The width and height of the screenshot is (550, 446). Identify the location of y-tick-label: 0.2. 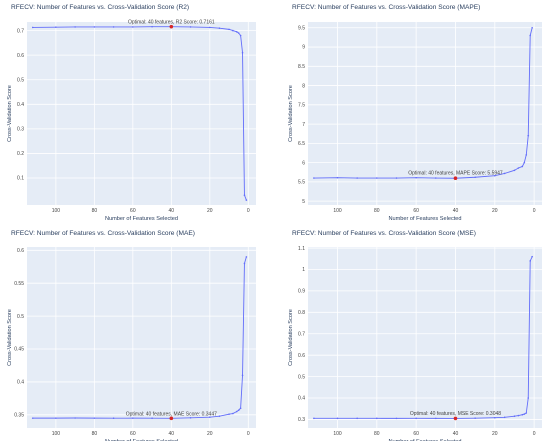
(20, 154).